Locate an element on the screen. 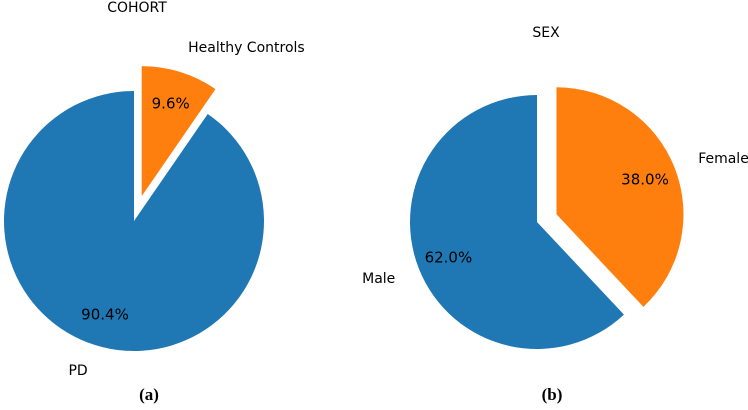 Image resolution: width=748 pixels, height=410 pixels. pct-label-pd: 90.4% is located at coordinates (105, 314).